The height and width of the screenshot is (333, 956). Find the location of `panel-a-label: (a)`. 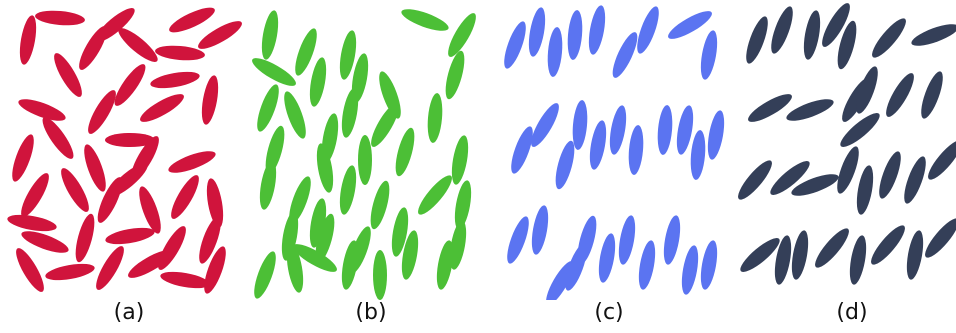

panel-a-label: (a) is located at coordinates (129, 312).